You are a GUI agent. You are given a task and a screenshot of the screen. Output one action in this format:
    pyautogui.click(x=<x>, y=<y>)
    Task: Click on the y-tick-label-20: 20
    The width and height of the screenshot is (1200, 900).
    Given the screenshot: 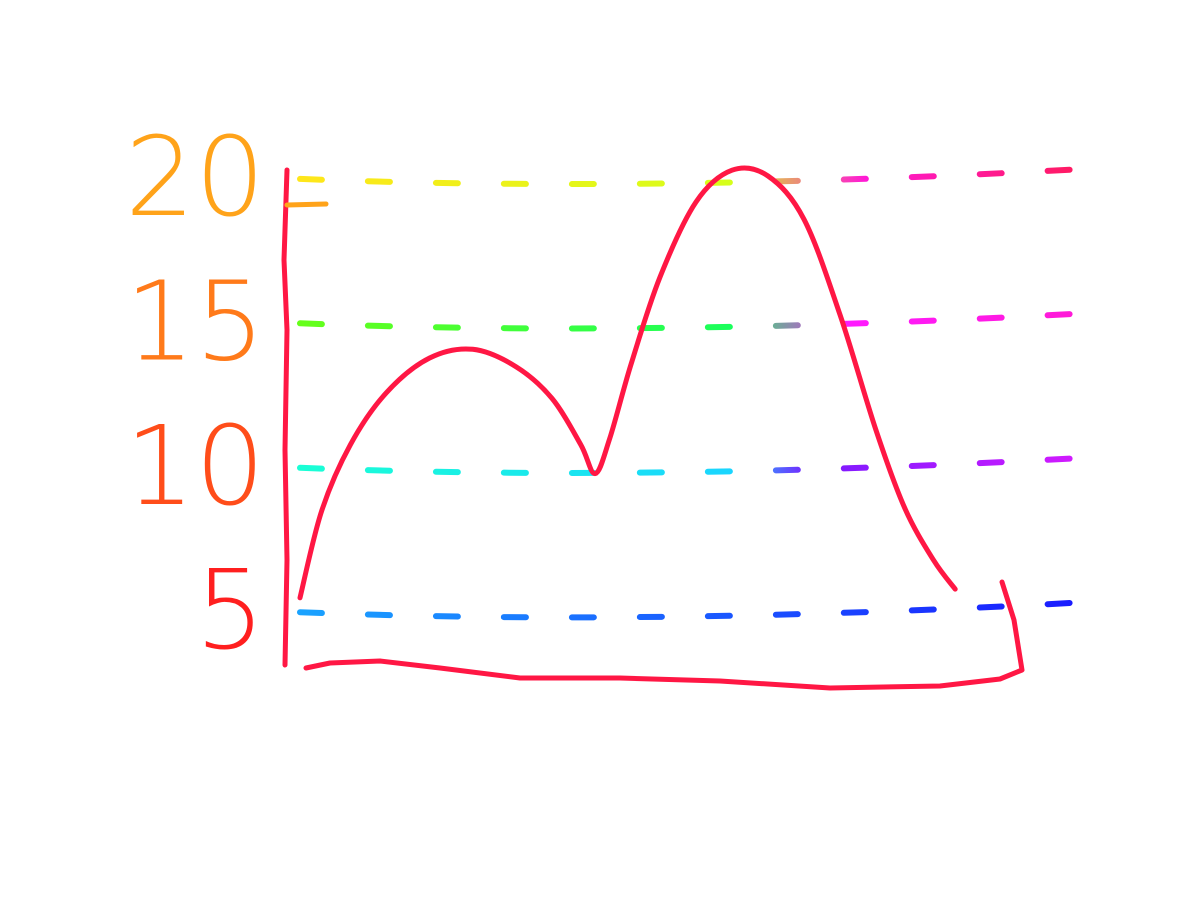 What is the action you would take?
    pyautogui.click(x=195, y=177)
    